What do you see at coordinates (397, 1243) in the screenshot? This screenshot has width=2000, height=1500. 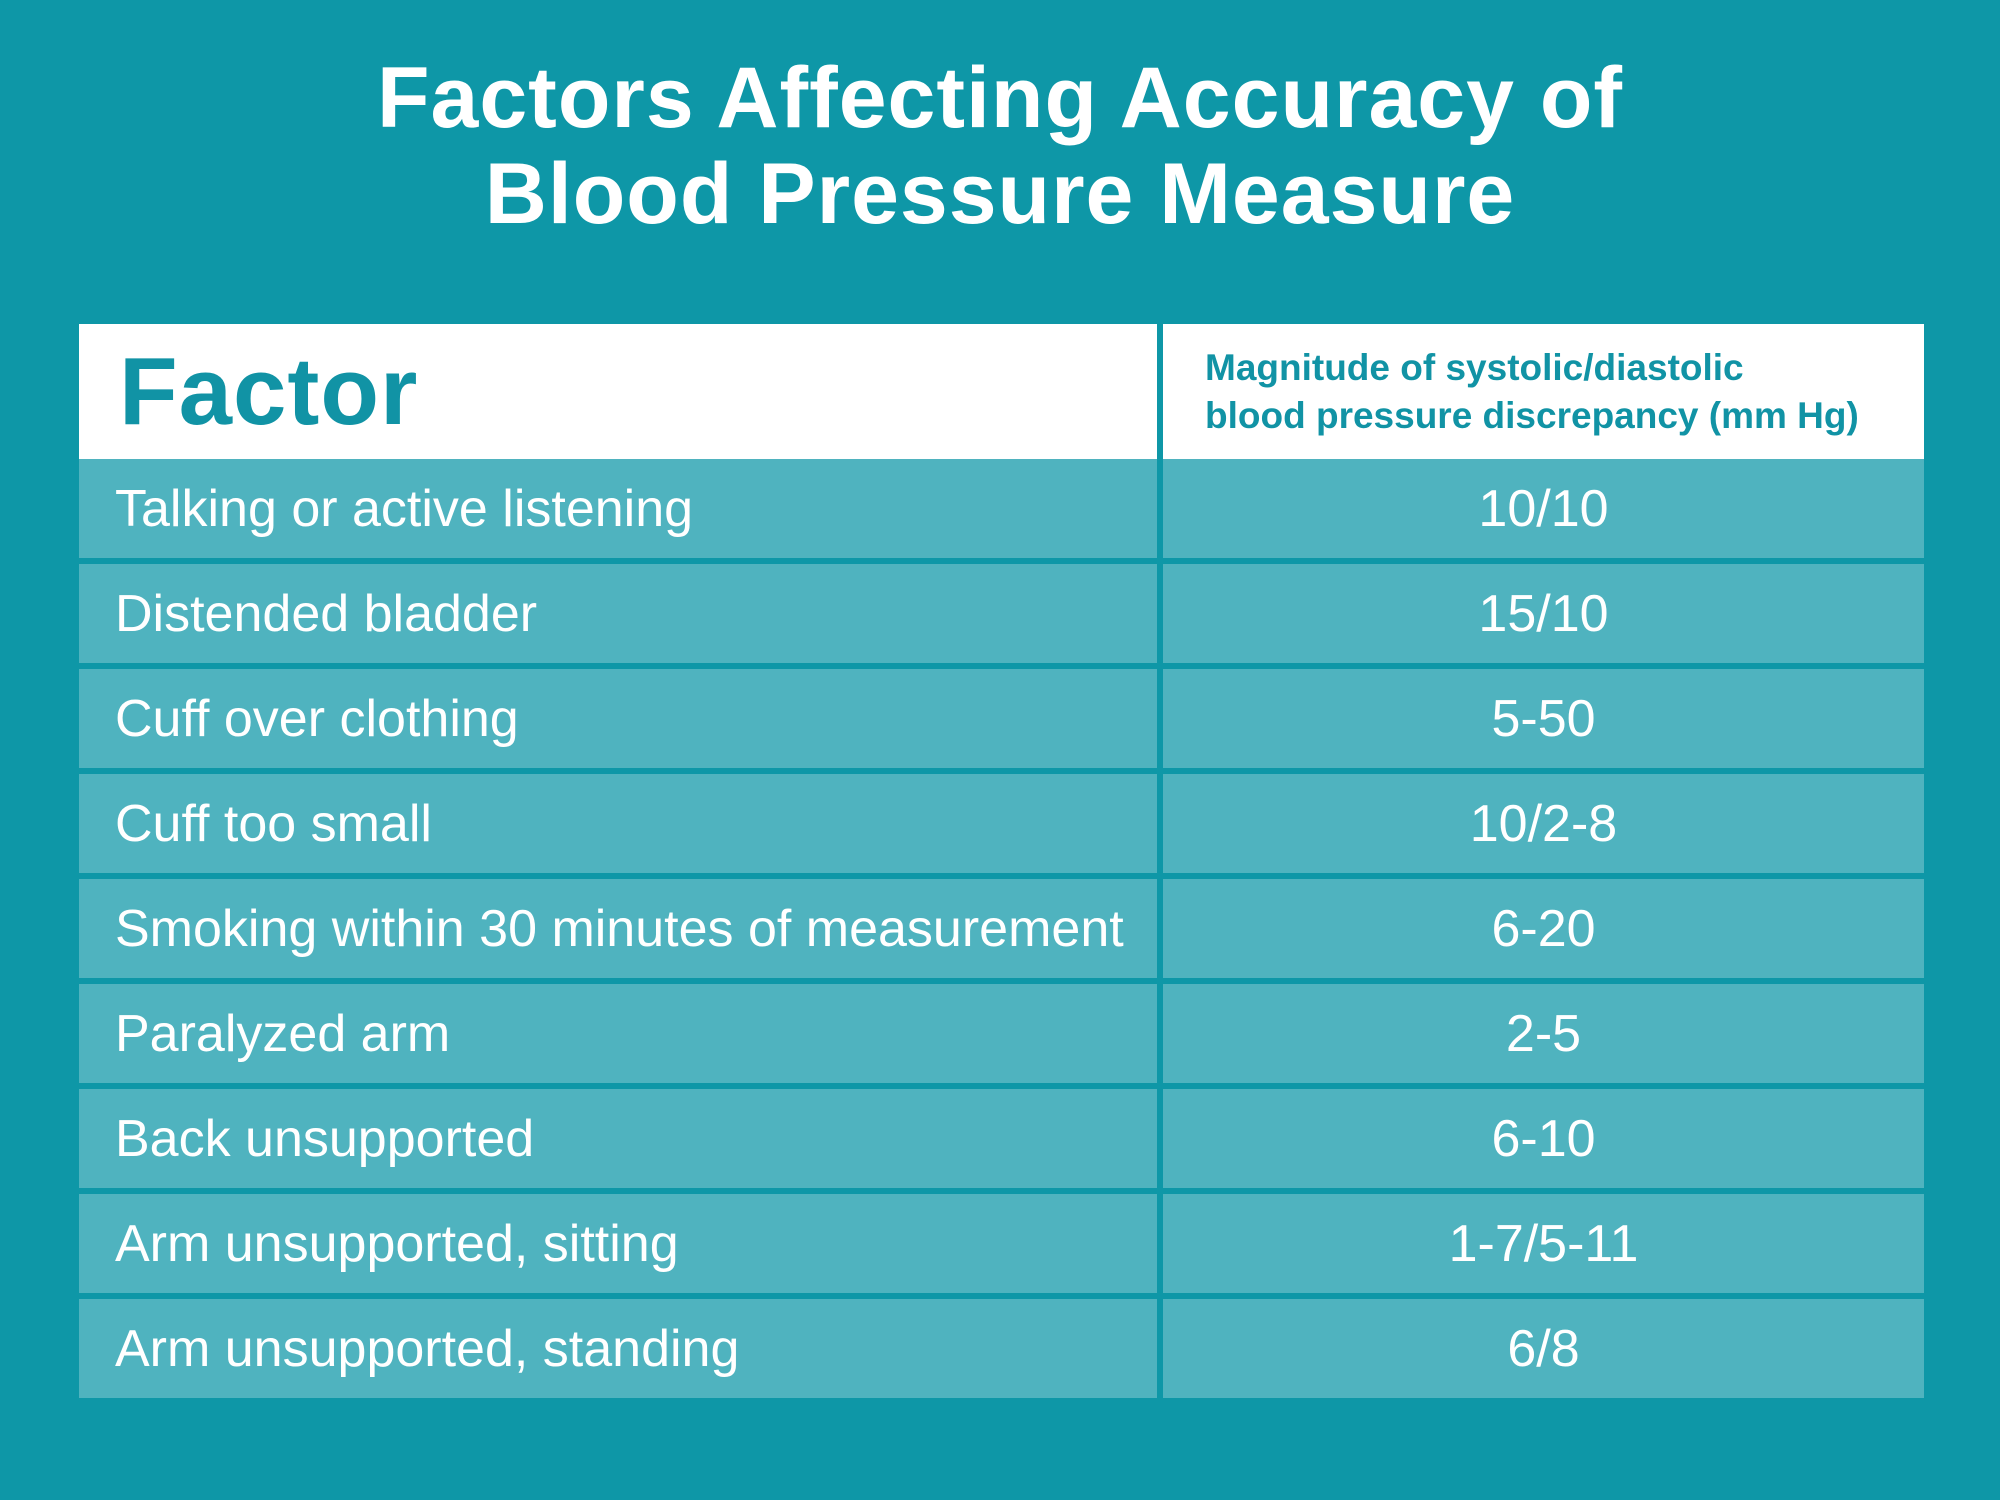 I see `factor-label: Arm unsupported, sitting` at bounding box center [397, 1243].